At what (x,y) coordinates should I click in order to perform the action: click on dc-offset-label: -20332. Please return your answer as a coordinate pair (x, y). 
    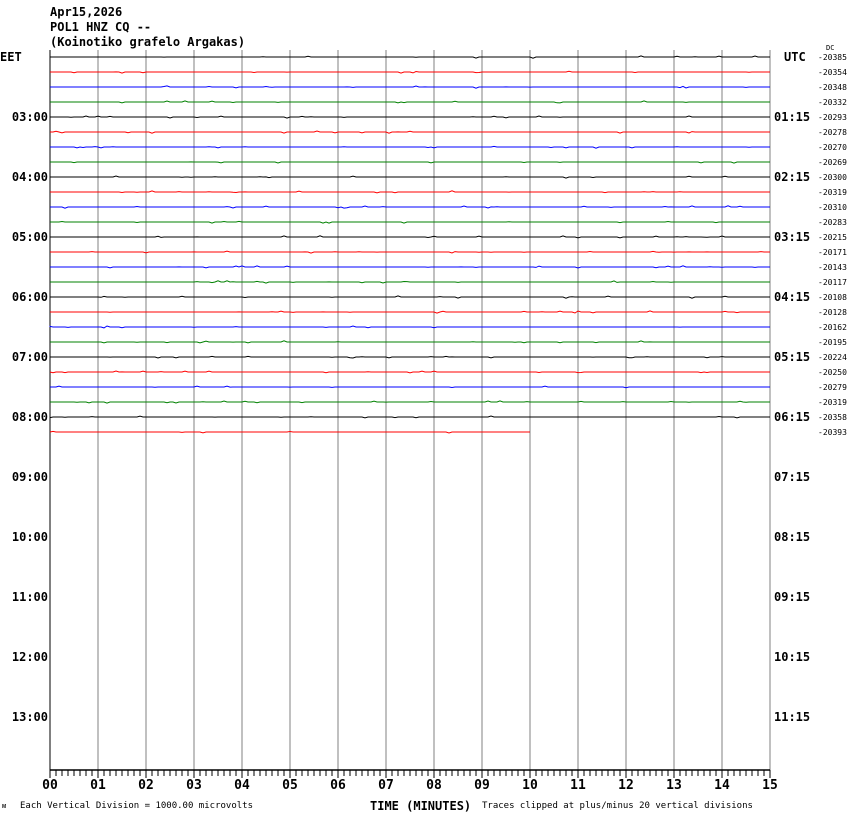
    Looking at the image, I should click on (832, 102).